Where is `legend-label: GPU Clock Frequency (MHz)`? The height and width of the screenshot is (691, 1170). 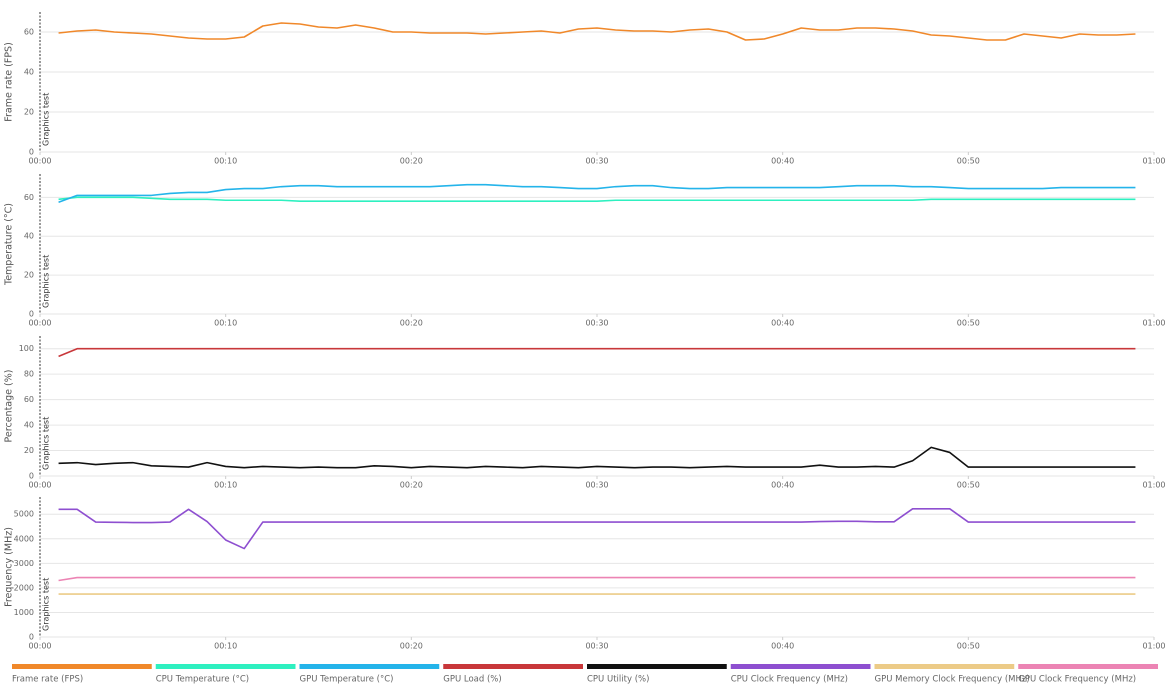 legend-label: GPU Clock Frequency (MHz) is located at coordinates (1077, 680).